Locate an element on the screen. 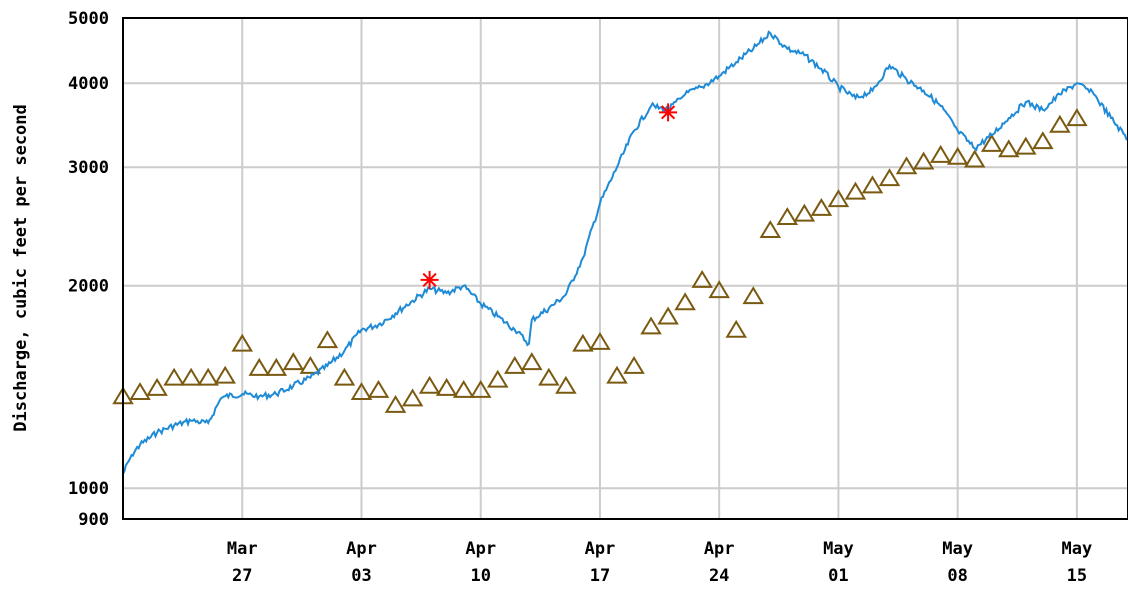  x-tick-label-day: 01 is located at coordinates (838, 576).